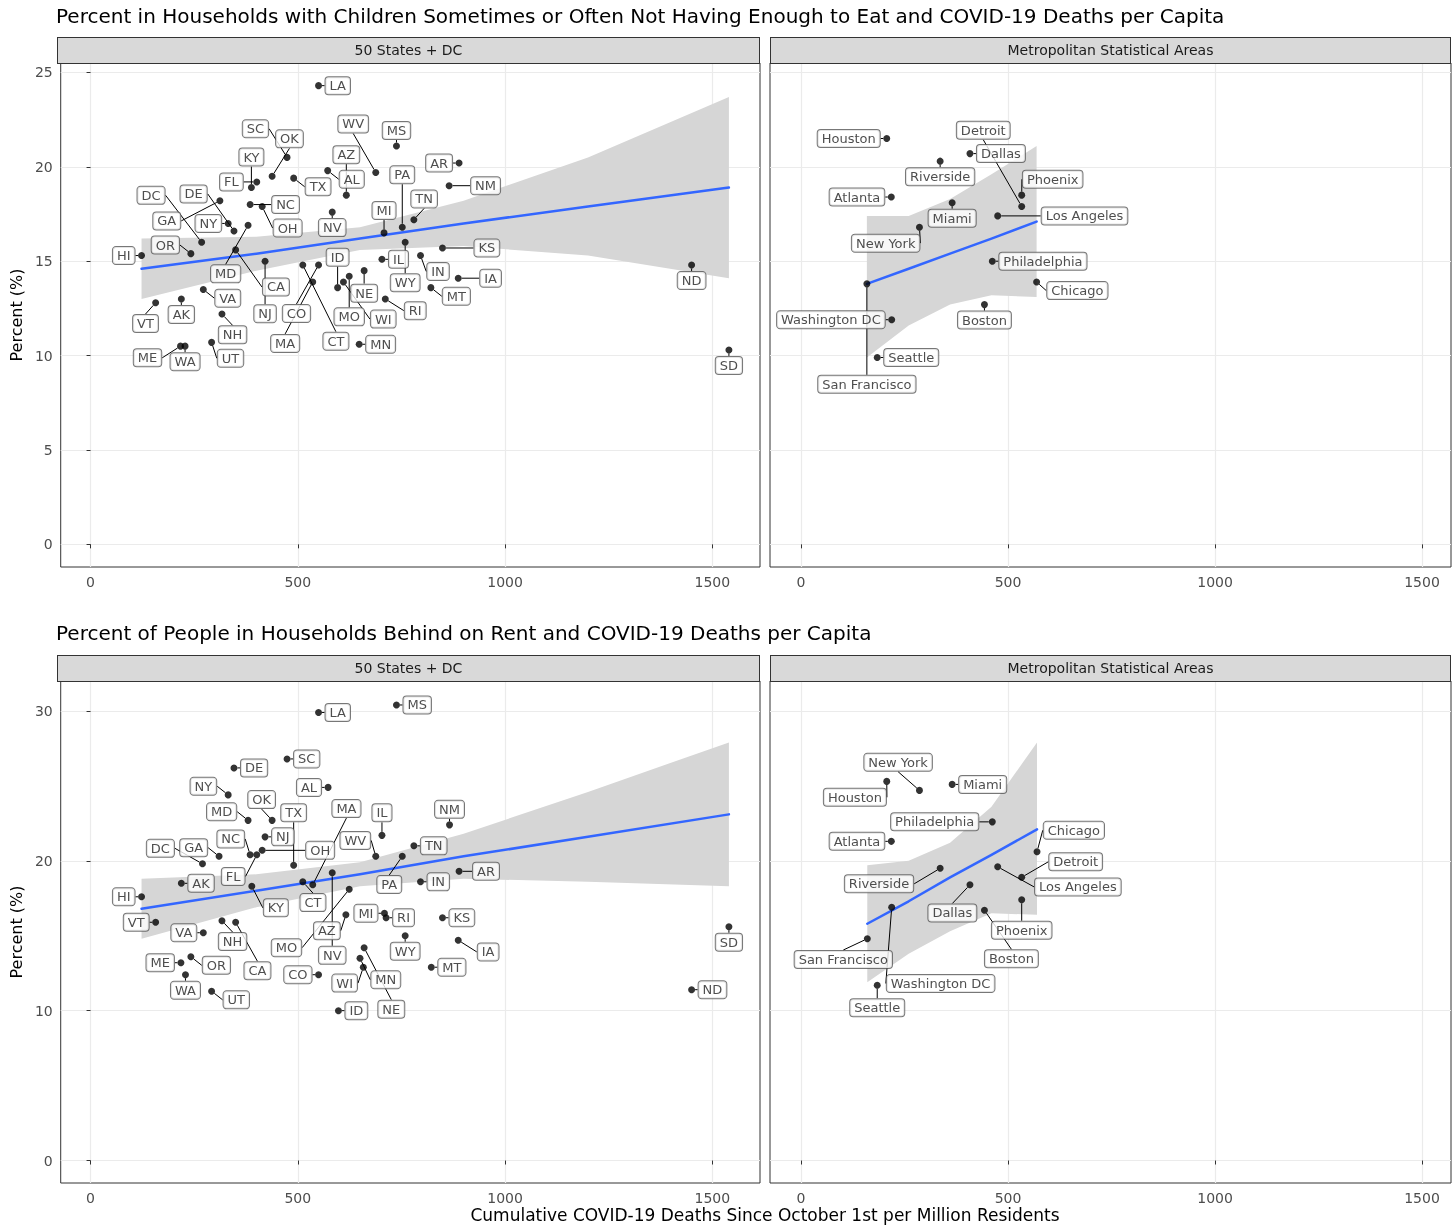 The image size is (1454, 1229). I want to click on data-label: GA, so click(167, 221).